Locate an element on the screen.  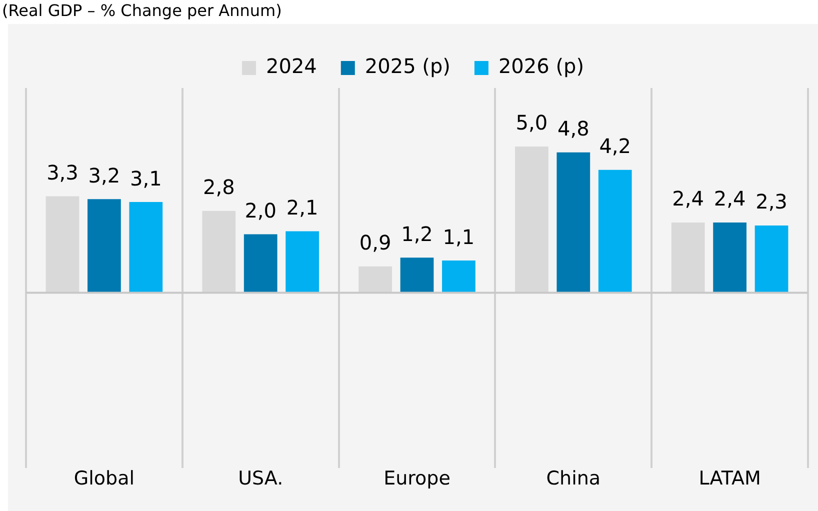
data-label: 1,2 is located at coordinates (417, 234).